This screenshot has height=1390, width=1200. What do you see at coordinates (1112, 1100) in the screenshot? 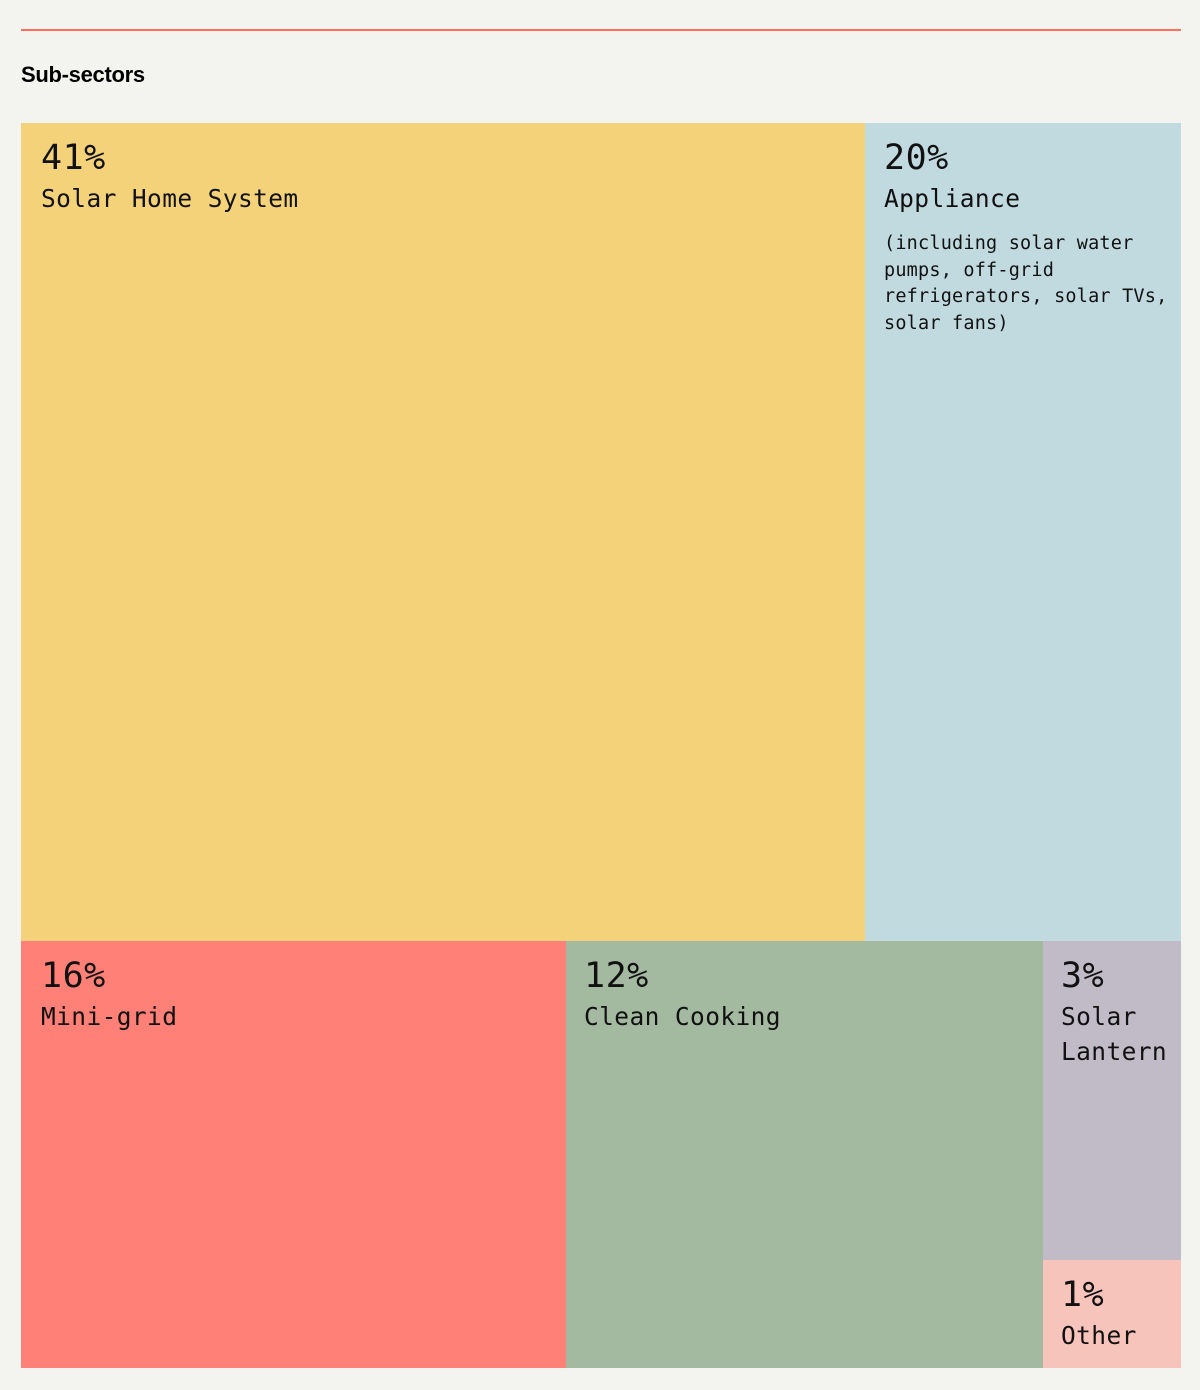
I see `treemap-tile-lantern: 3% Solar Lantern` at bounding box center [1112, 1100].